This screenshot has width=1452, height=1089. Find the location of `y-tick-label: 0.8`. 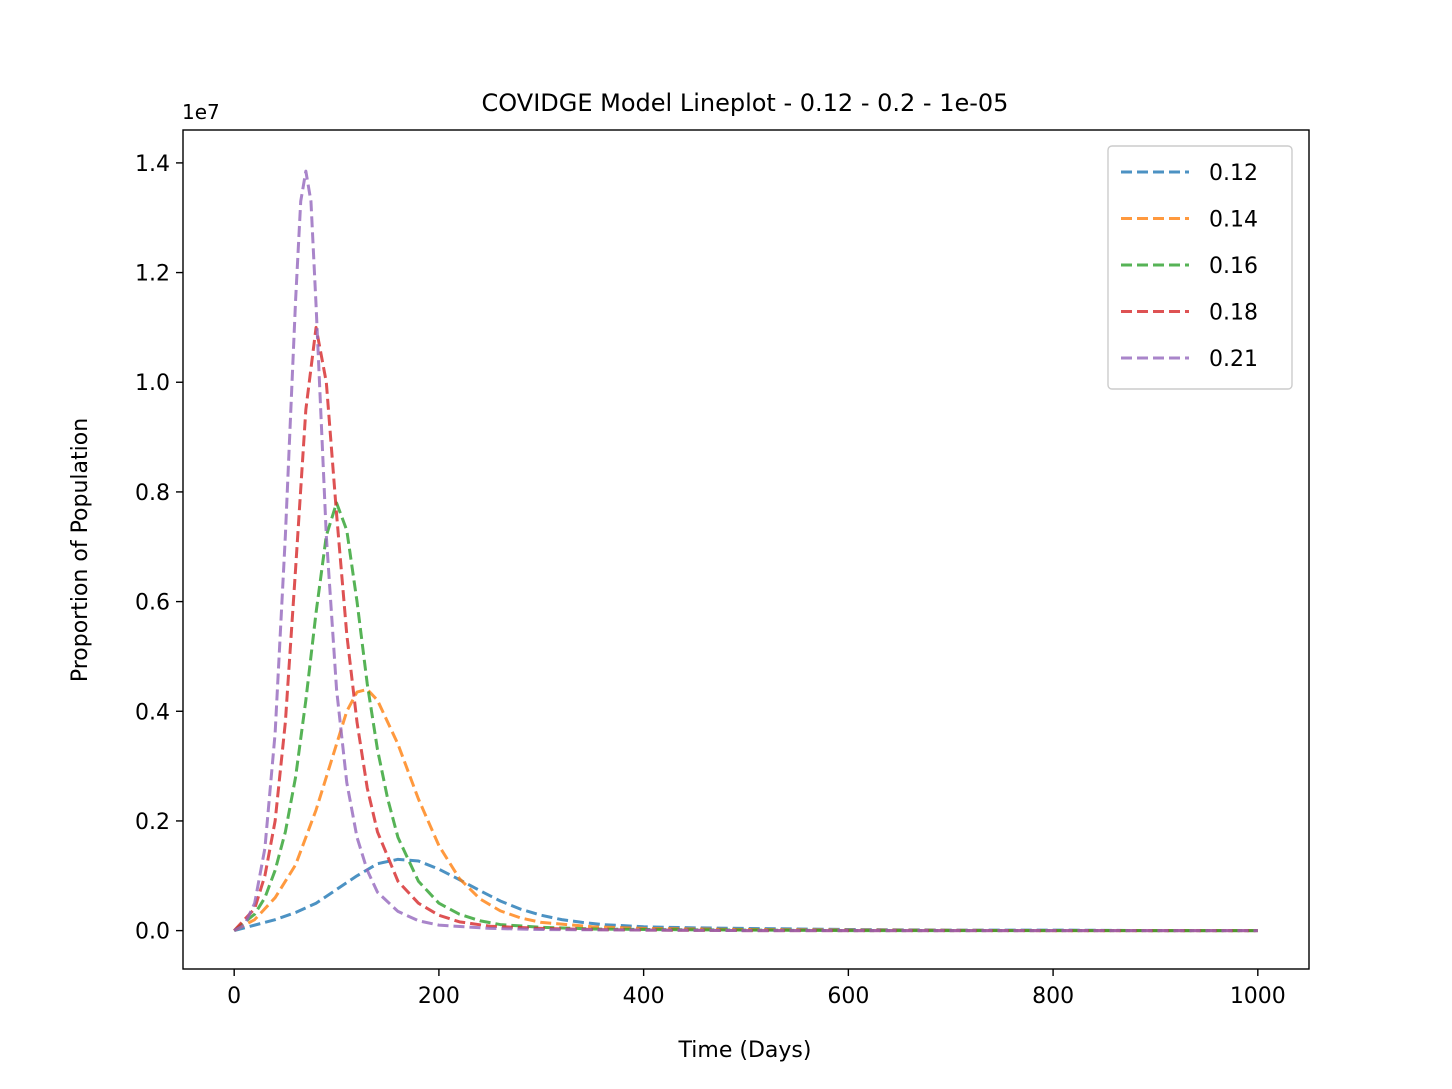

y-tick-label: 0.8 is located at coordinates (152, 493).